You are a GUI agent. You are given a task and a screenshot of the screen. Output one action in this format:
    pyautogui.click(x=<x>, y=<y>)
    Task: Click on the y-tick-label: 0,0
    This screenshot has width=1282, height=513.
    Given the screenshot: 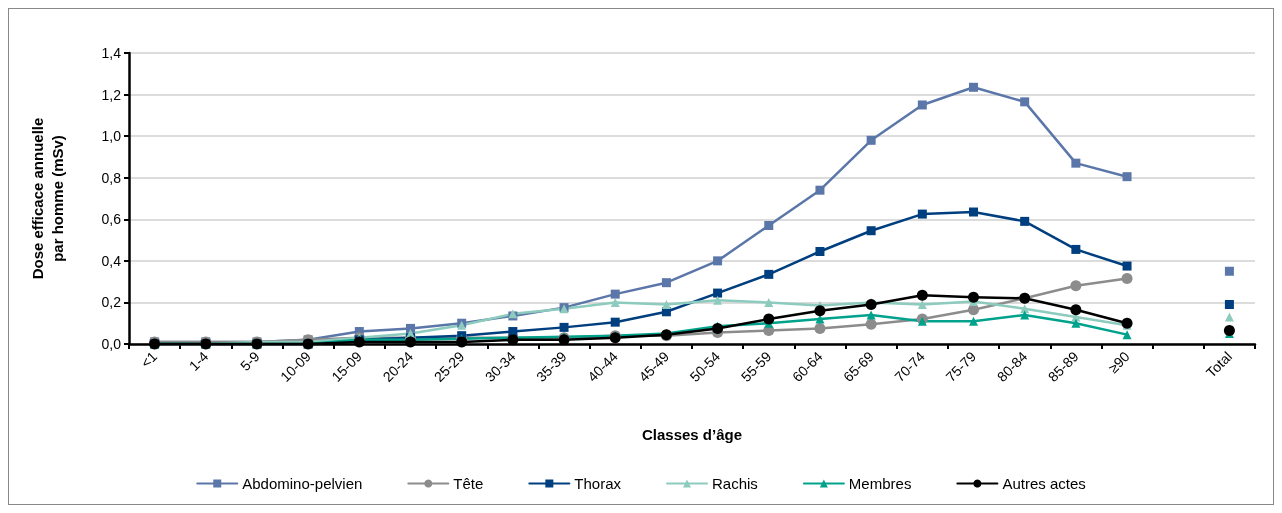 What is the action you would take?
    pyautogui.click(x=111, y=344)
    